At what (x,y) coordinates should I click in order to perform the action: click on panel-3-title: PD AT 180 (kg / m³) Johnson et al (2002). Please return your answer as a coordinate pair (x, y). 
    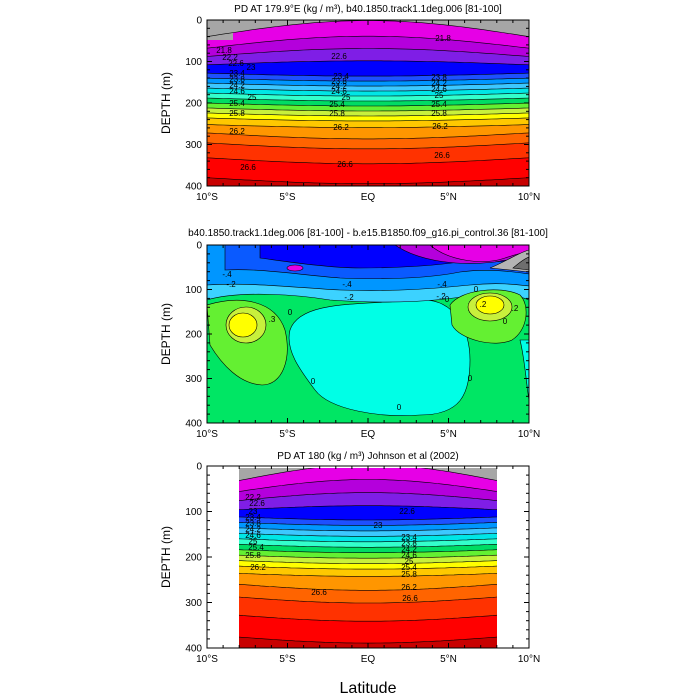
    Looking at the image, I should click on (367, 456).